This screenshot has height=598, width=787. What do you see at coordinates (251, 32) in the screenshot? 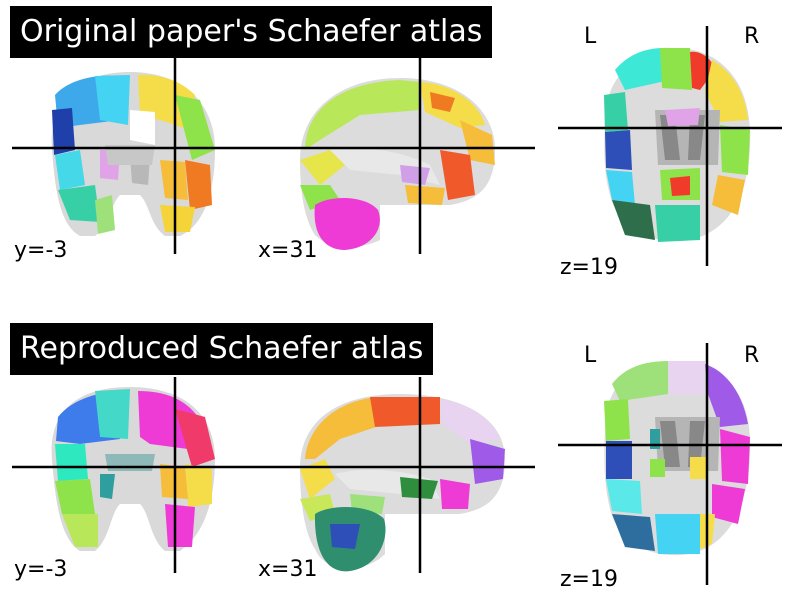
I see `panel-title: Original paper's Schaefer atlas` at bounding box center [251, 32].